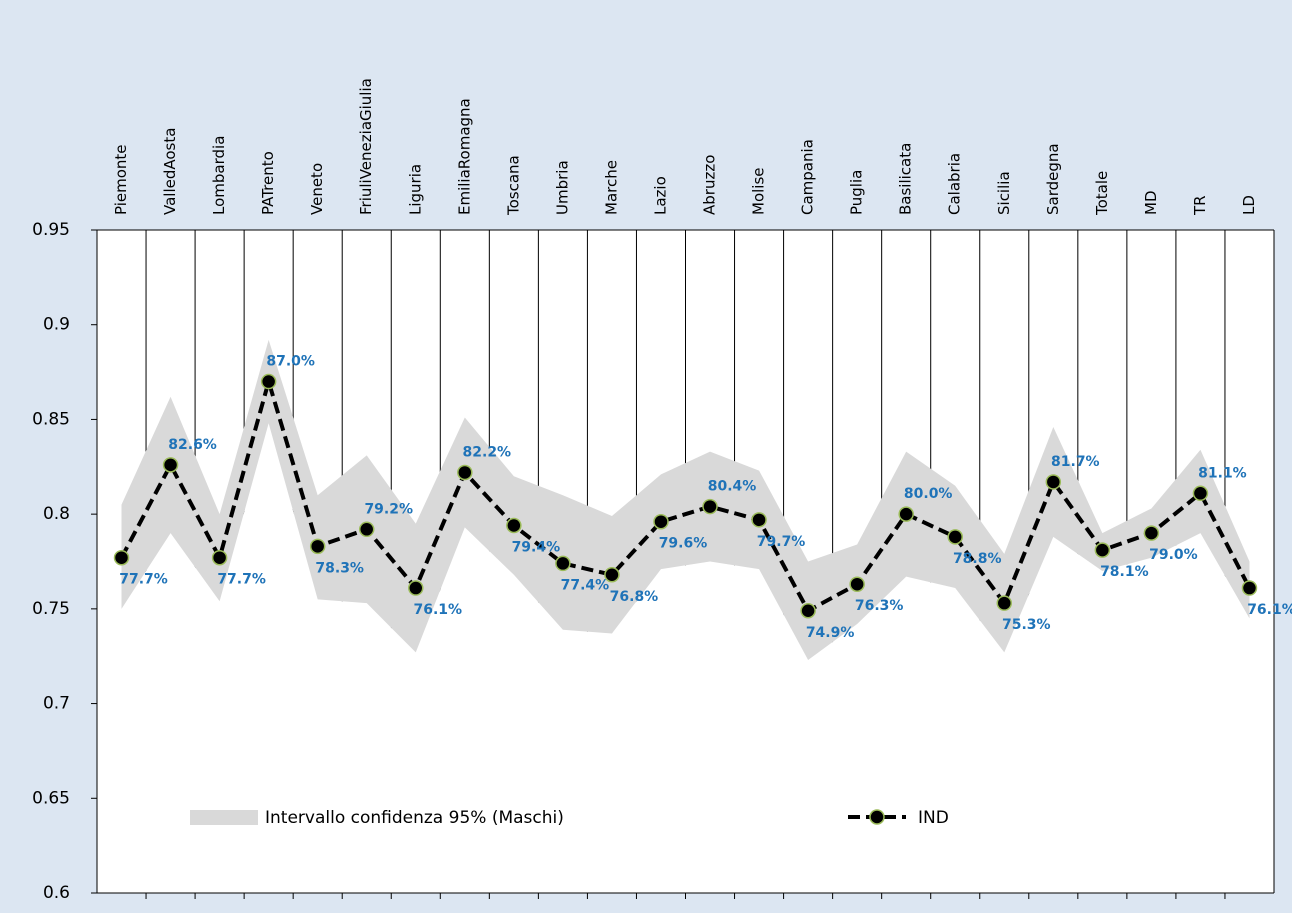 This screenshot has height=913, width=1292. Describe the element at coordinates (977, 559) in the screenshot. I see `value-label: 78.8%` at that location.